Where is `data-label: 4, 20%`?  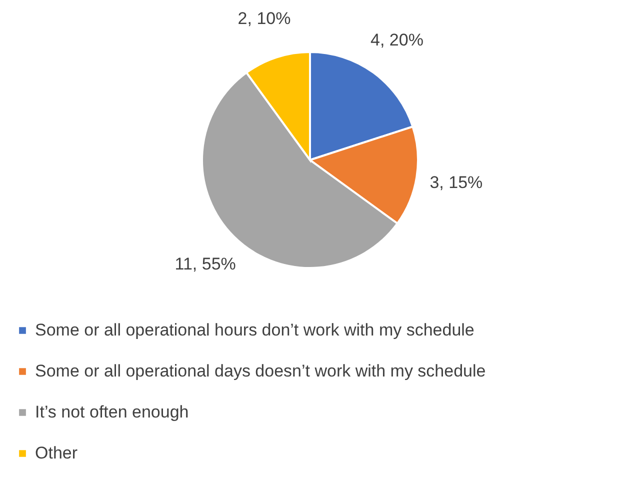 data-label: 4, 20% is located at coordinates (397, 40).